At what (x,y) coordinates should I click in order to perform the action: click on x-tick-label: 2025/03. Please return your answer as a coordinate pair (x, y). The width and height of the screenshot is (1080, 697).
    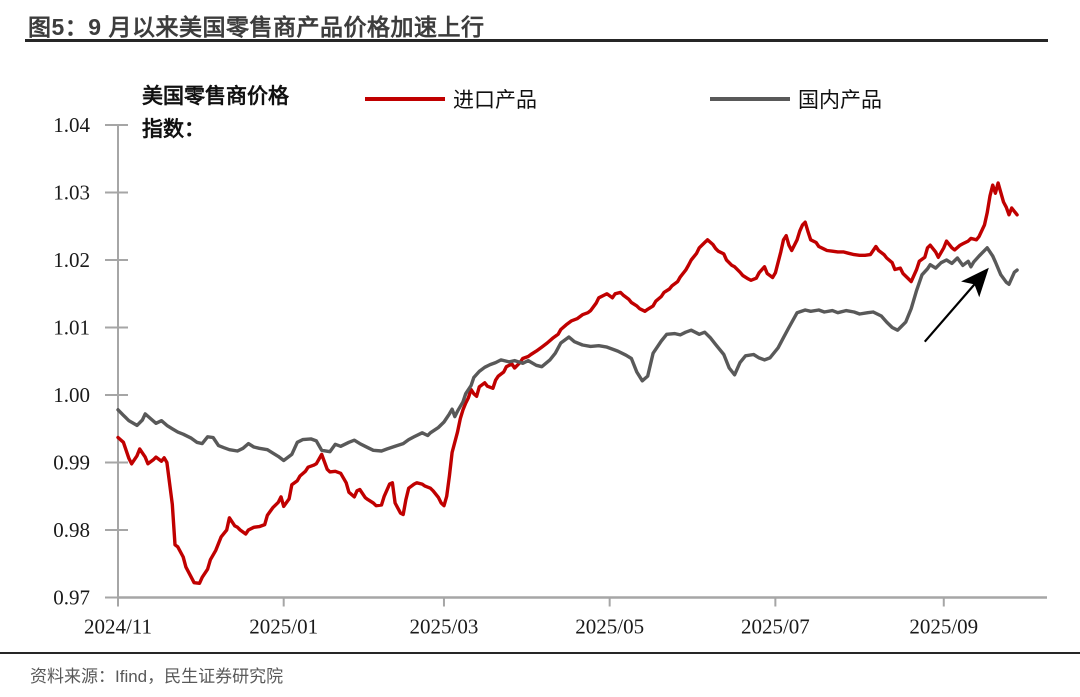
    Looking at the image, I should click on (444, 627).